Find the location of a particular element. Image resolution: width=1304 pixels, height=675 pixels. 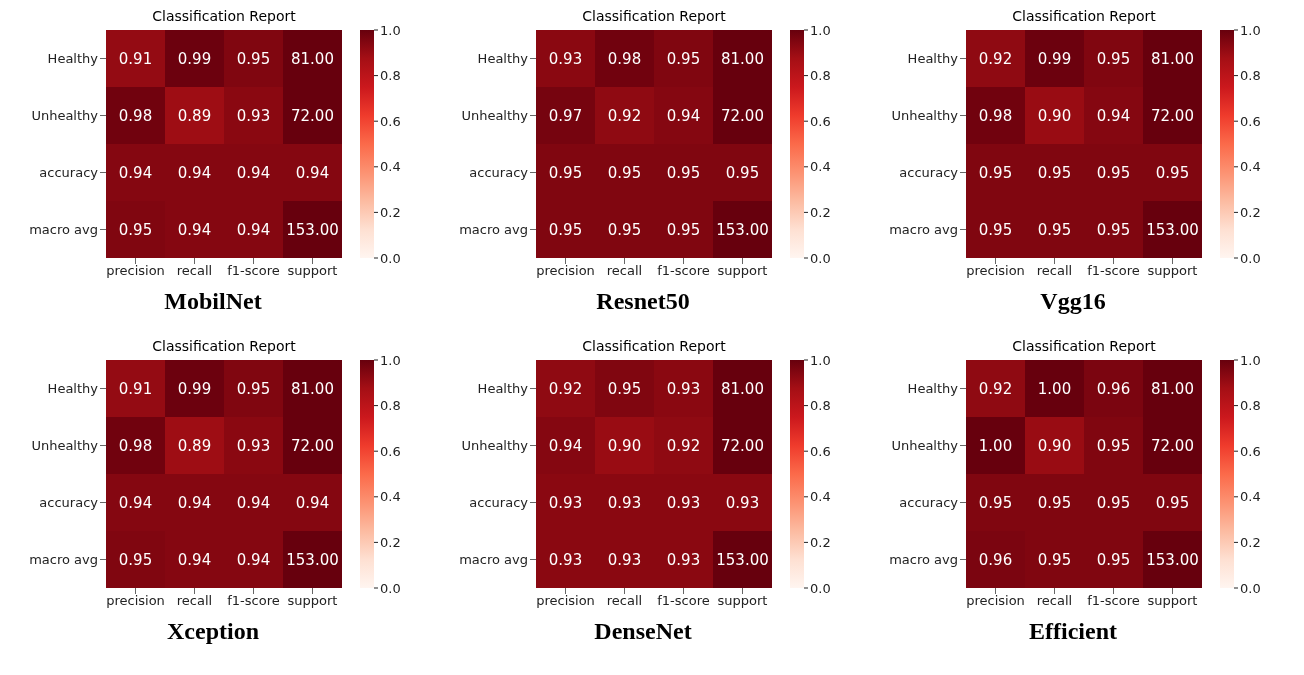

data-label: 1.00 is located at coordinates (995, 445).